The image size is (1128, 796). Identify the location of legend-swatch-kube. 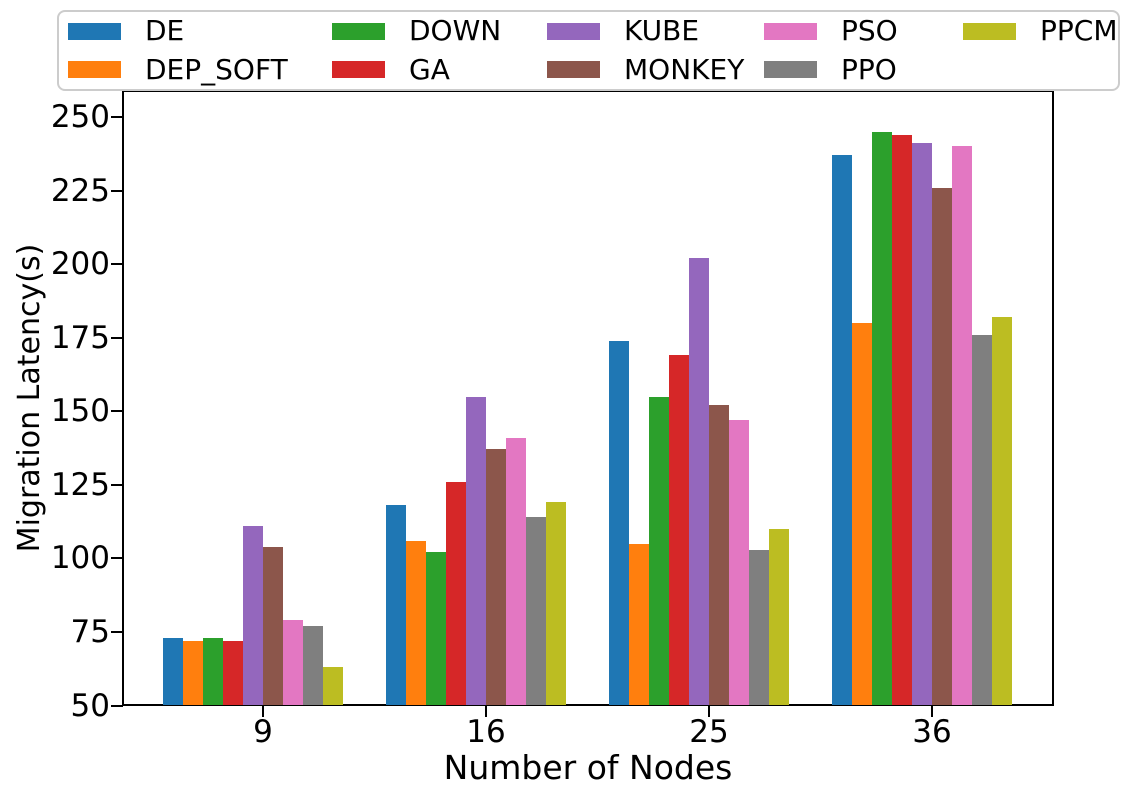
(573, 31).